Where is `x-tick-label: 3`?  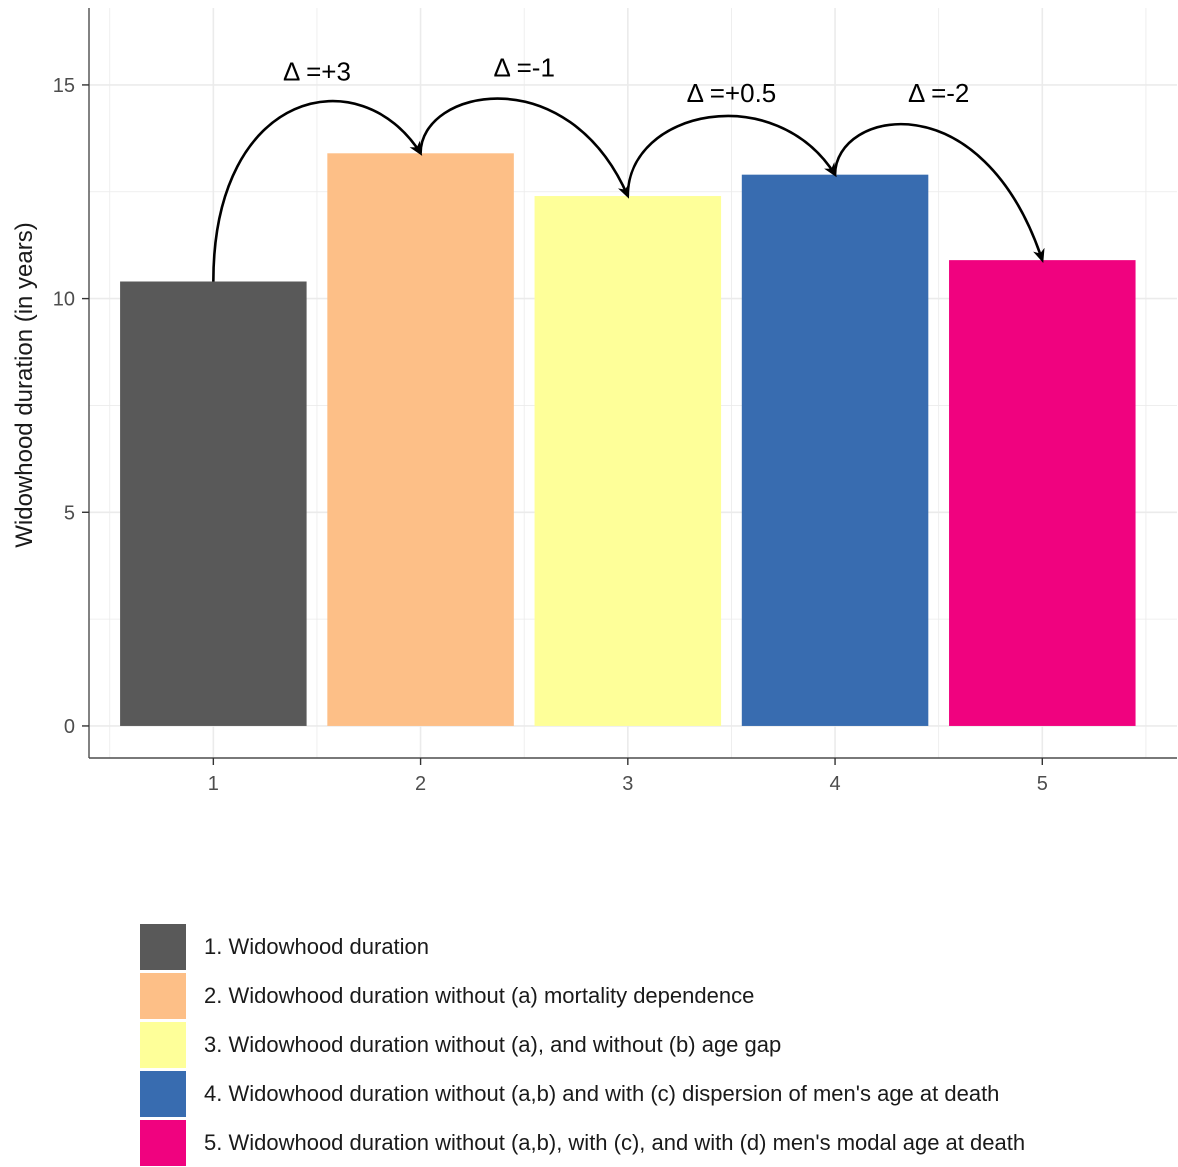
x-tick-label: 3 is located at coordinates (627, 784).